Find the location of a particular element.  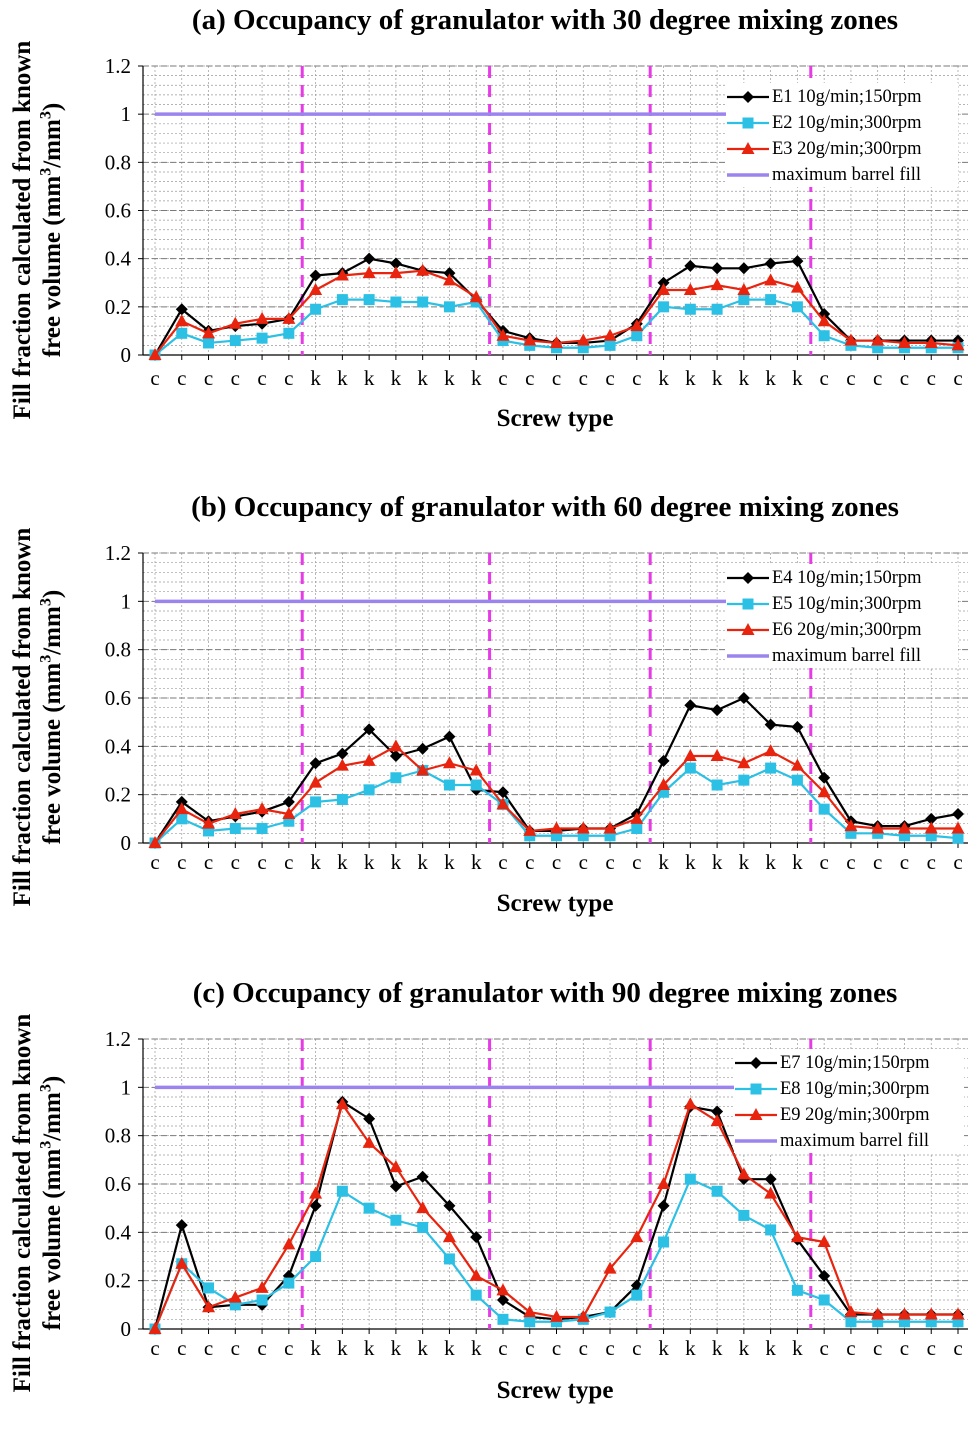

series-line is located at coordinates (555, 1254).